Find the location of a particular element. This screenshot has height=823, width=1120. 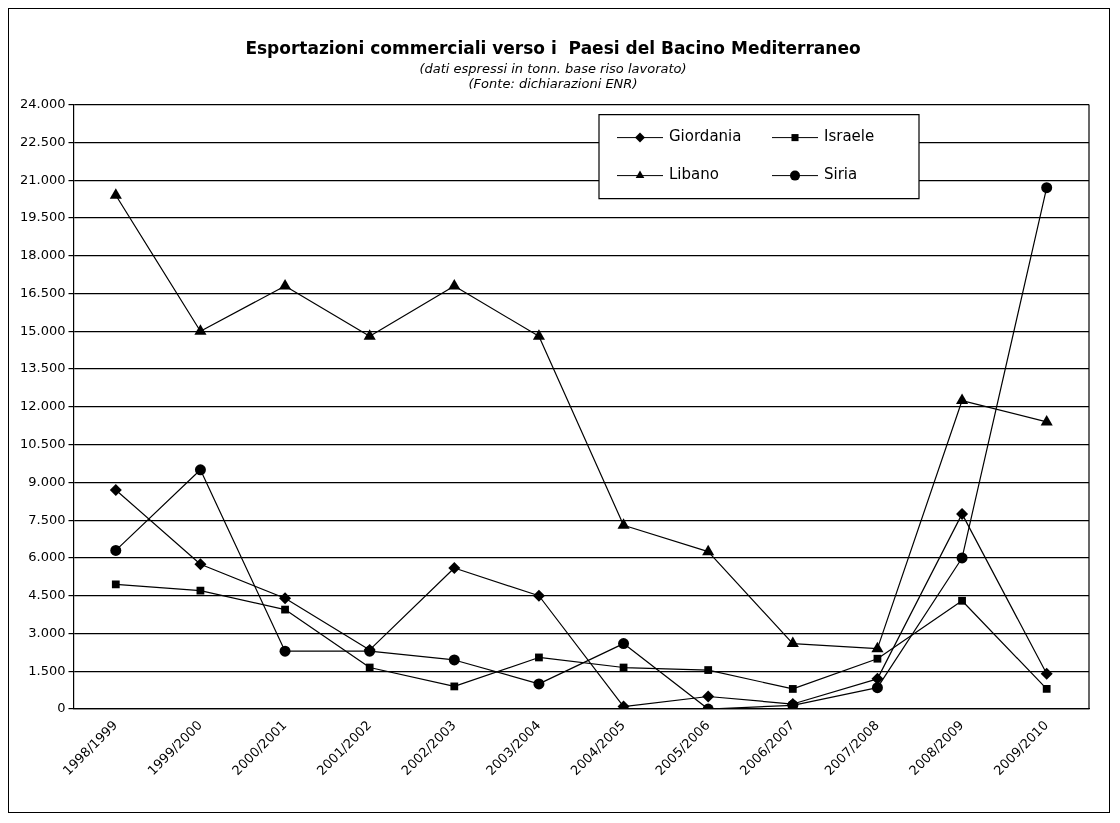

y-tick-label: 19.500 is located at coordinates (42, 217).